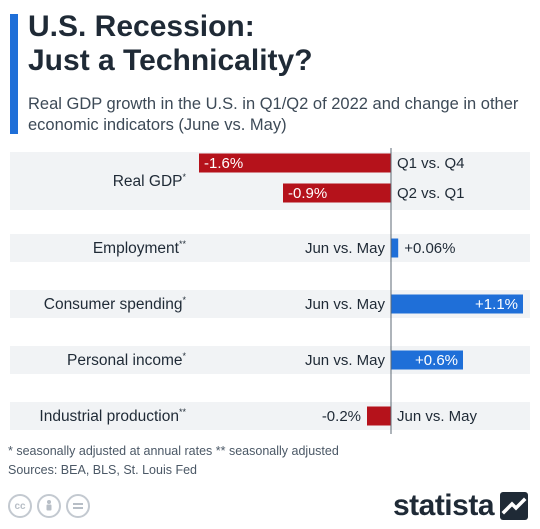  I want to click on row-label: Consumer spending*, so click(115, 304).